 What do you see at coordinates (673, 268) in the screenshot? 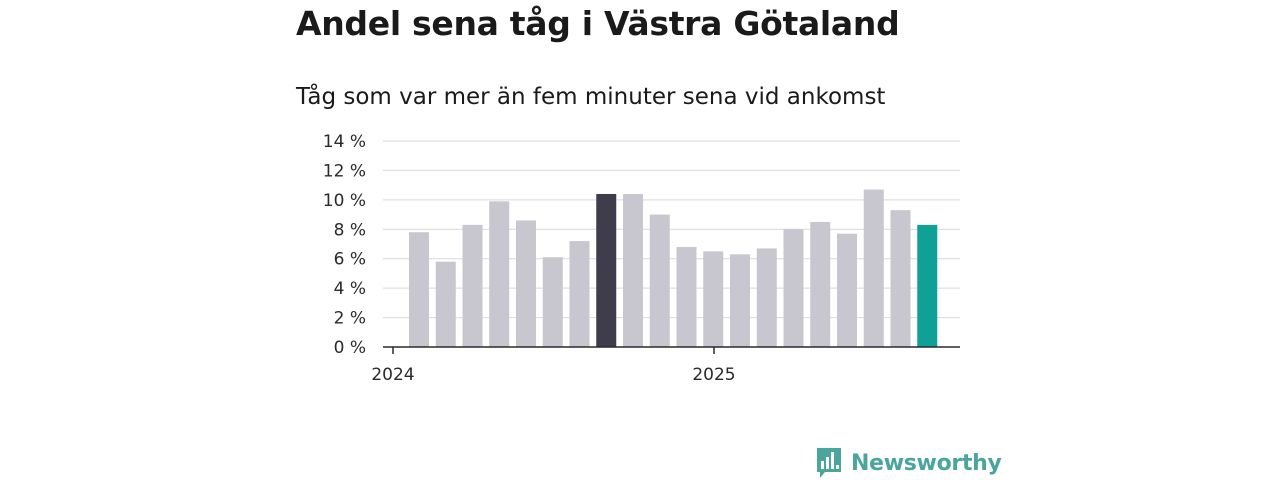
I see `bars` at bounding box center [673, 268].